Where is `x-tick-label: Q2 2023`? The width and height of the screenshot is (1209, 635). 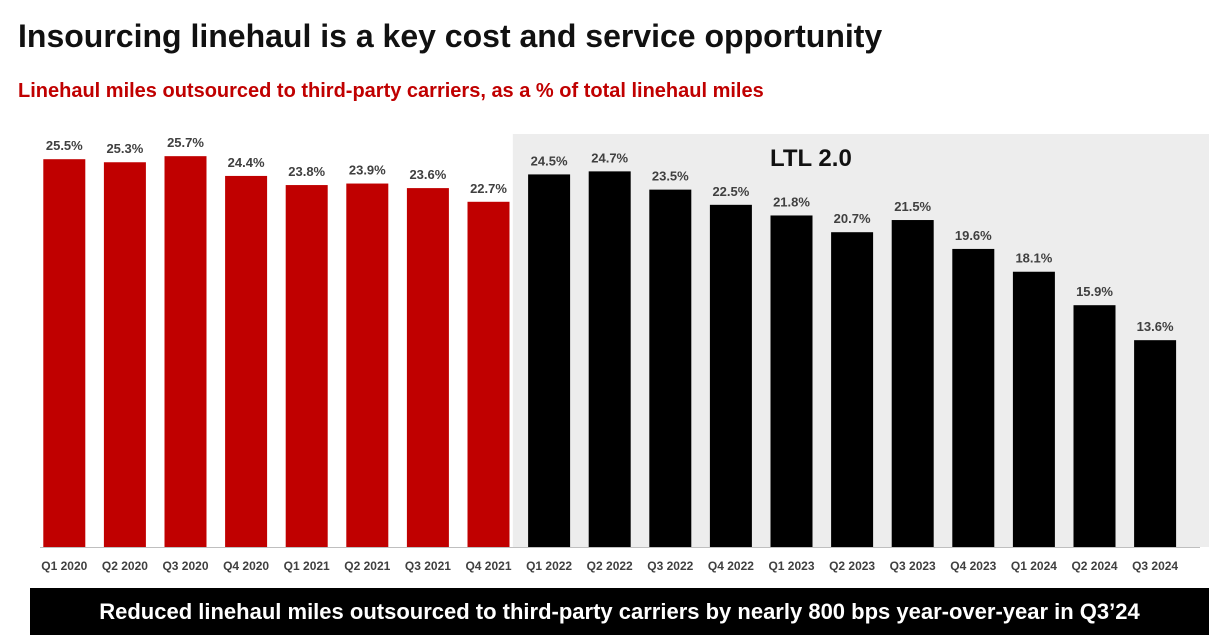 x-tick-label: Q2 2023 is located at coordinates (852, 566).